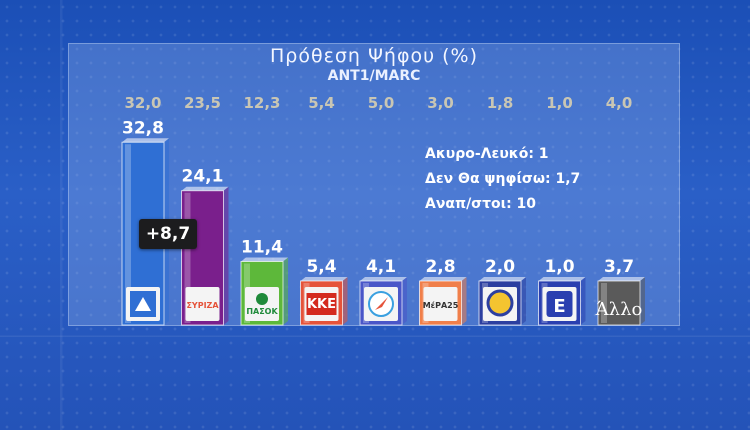  I want to click on previous-value-label: 5,4, so click(321, 103).